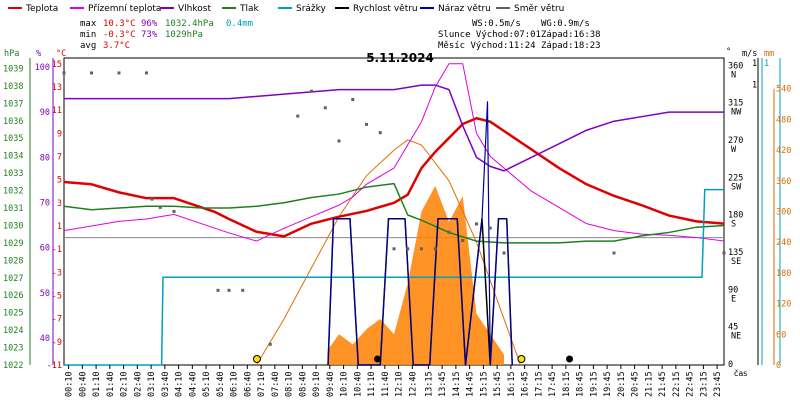  Describe the element at coordinates (42, 68) in the screenshot. I see `percent-tick: 100` at that location.